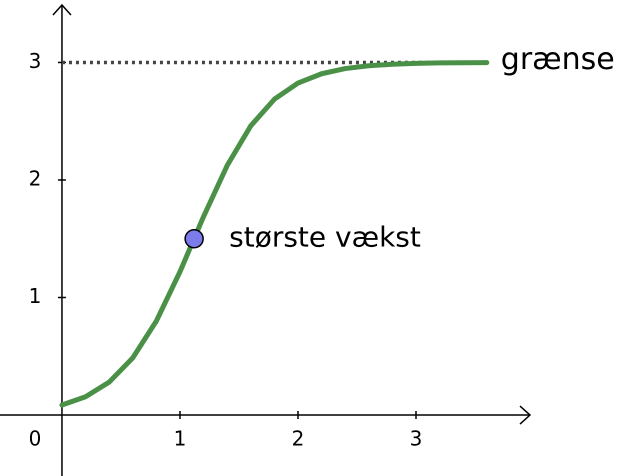 This screenshot has height=476, width=628. Describe the element at coordinates (525, 415) in the screenshot. I see `x-axis-arrow` at that location.